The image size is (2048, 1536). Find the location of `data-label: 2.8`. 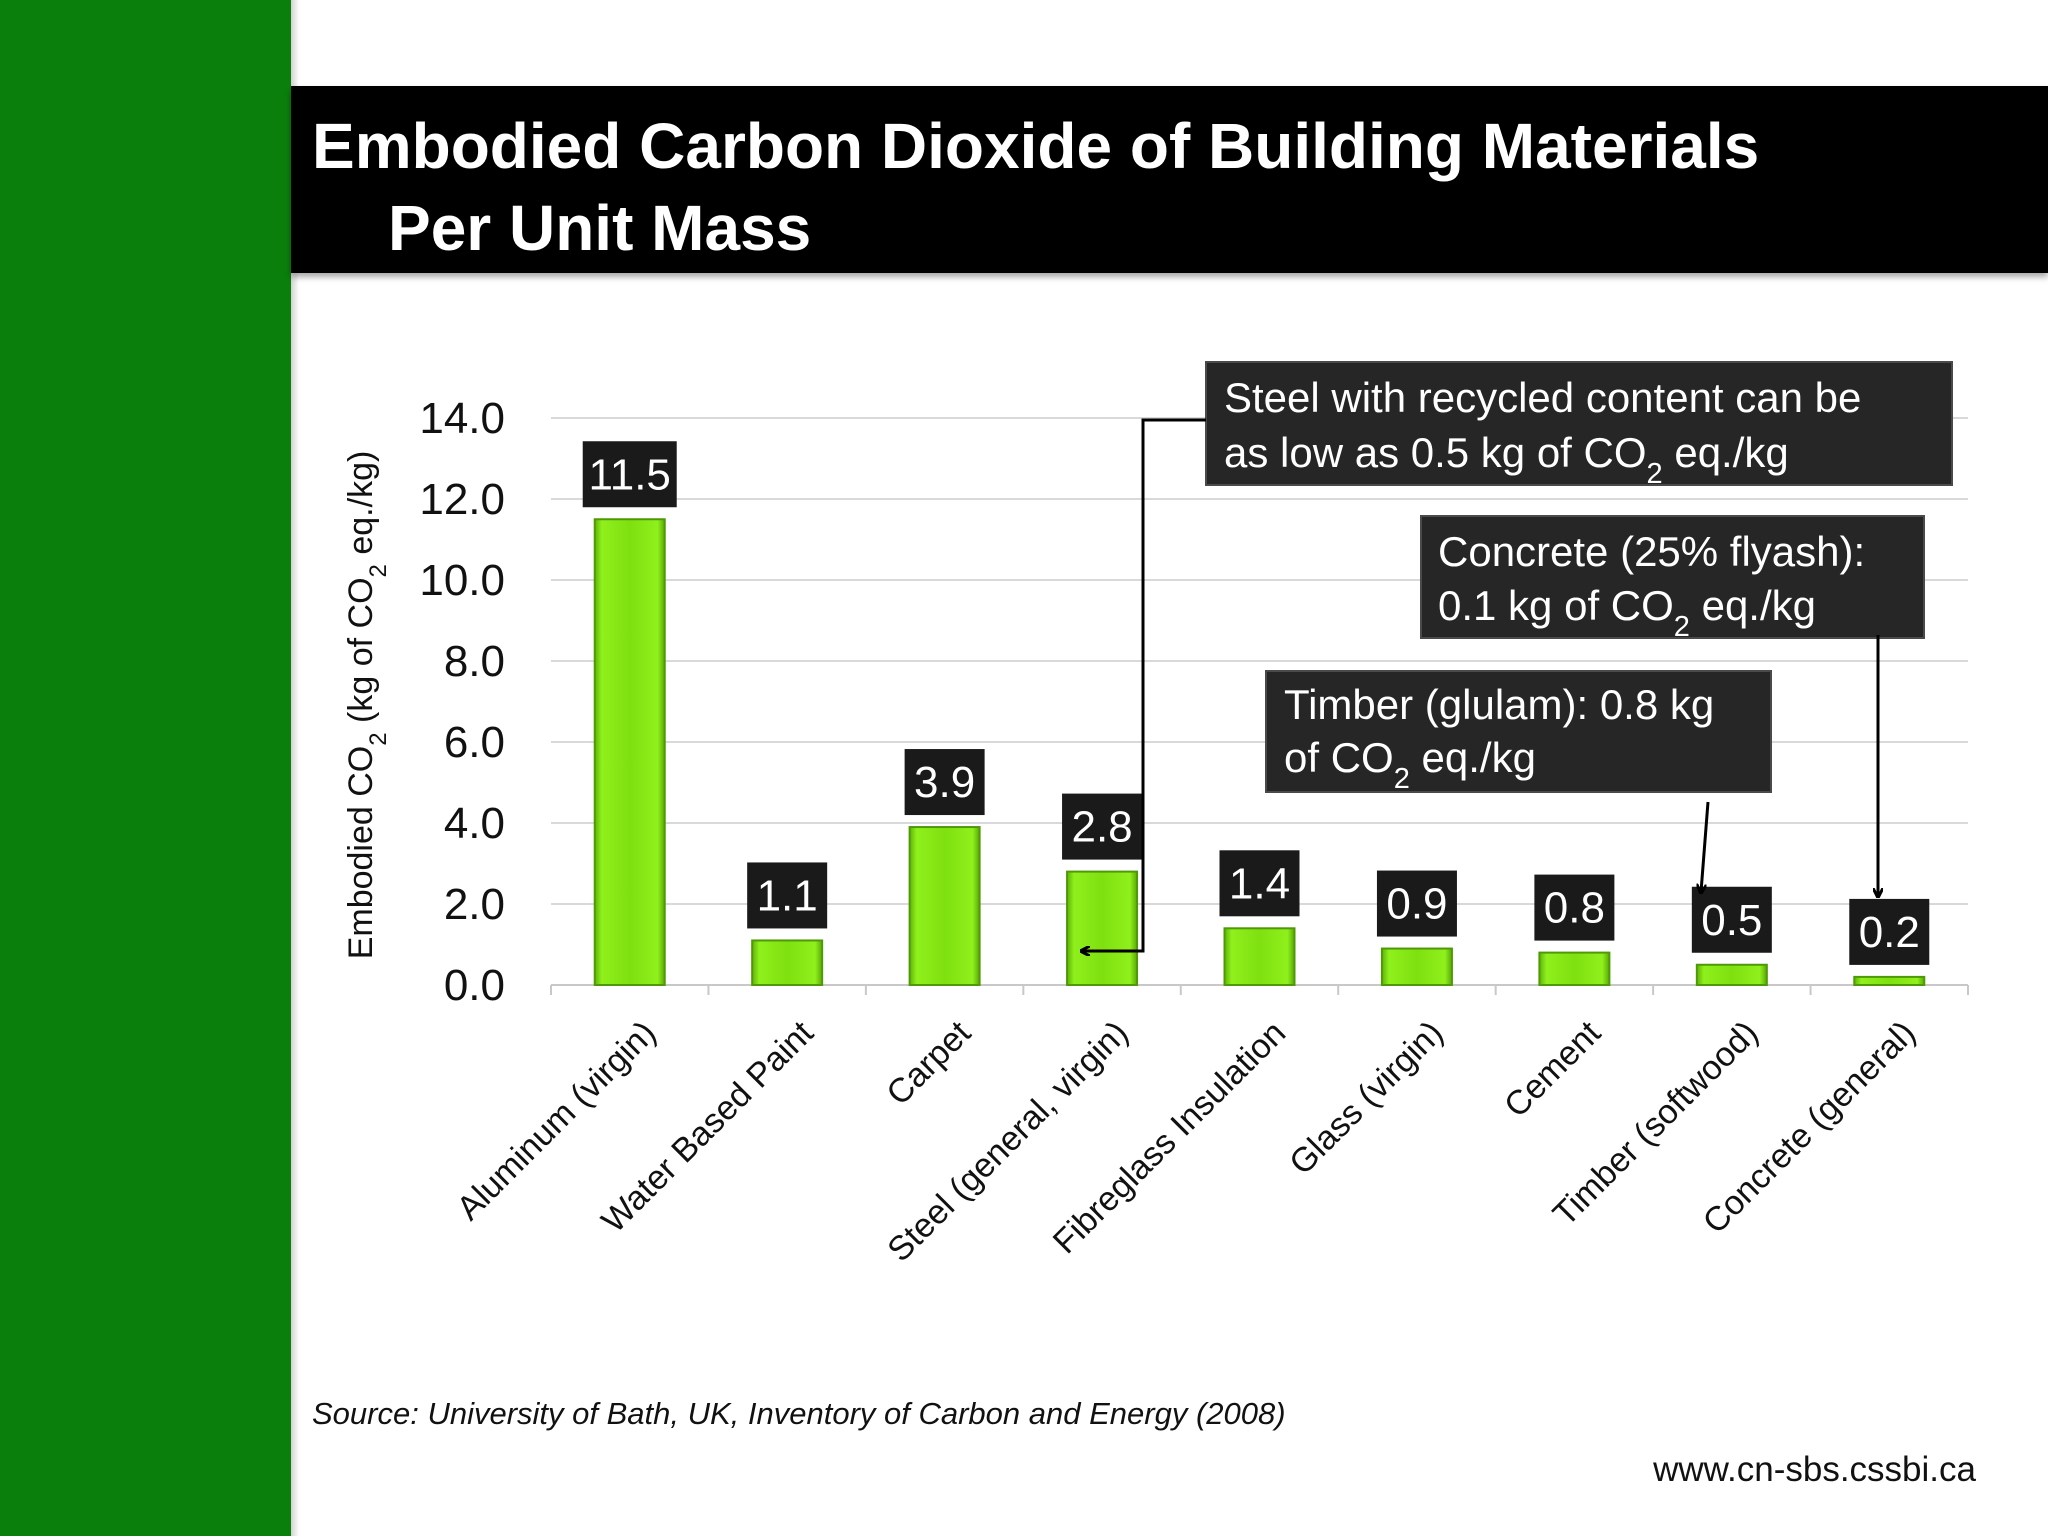

data-label: 2.8 is located at coordinates (1102, 826).